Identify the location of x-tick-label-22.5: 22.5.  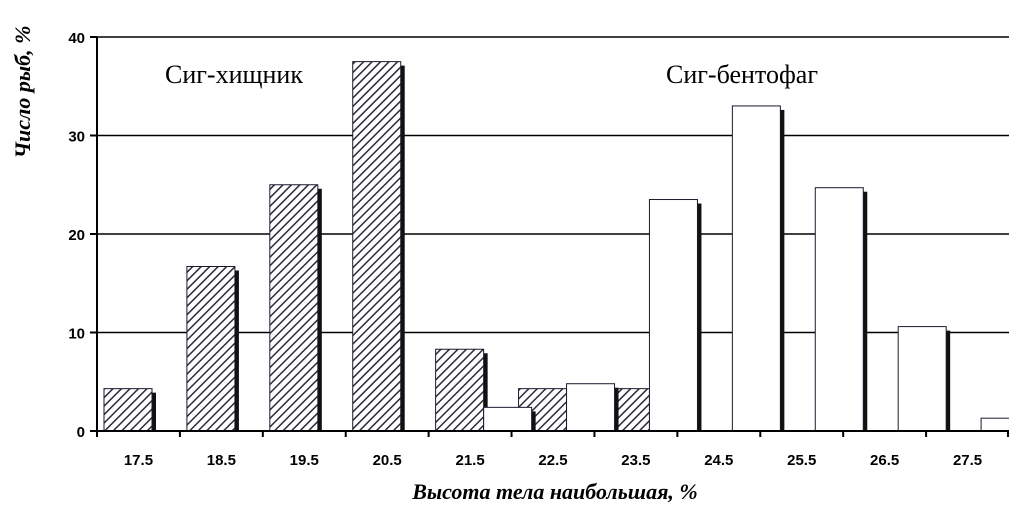
(552, 460).